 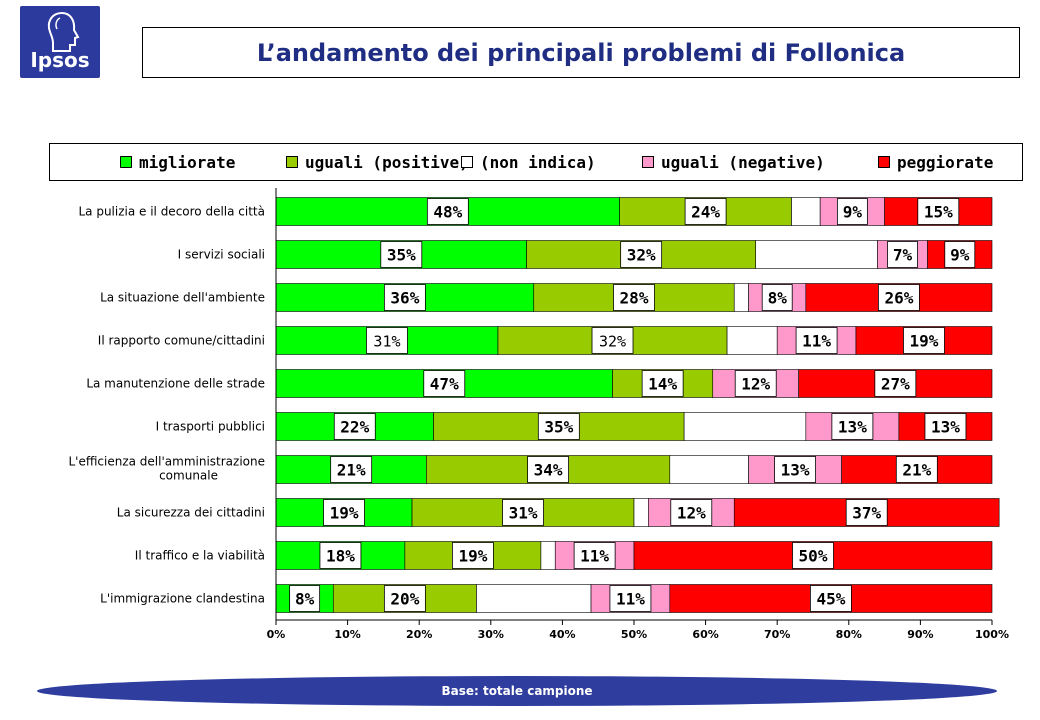 I want to click on legend-item-uguali-positive: uguali (positive), so click(x=377, y=162).